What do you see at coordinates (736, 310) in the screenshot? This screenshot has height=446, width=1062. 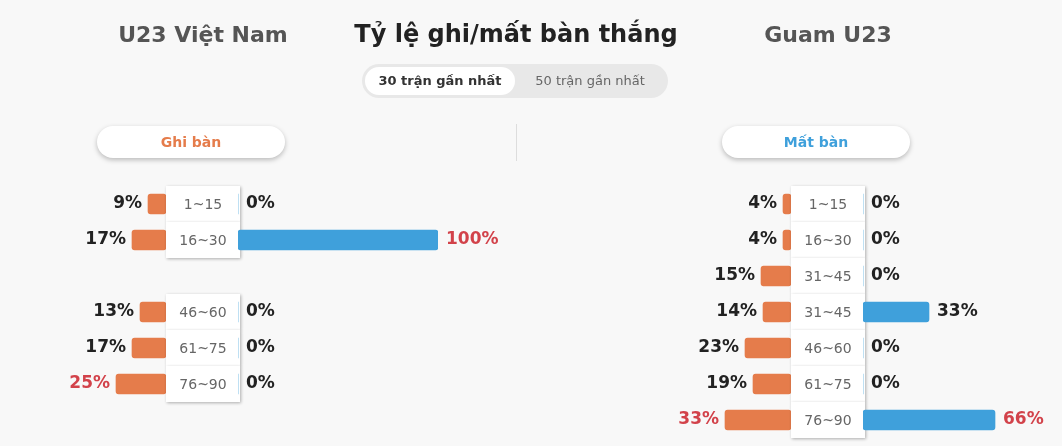 I see `data-label: 14%` at bounding box center [736, 310].